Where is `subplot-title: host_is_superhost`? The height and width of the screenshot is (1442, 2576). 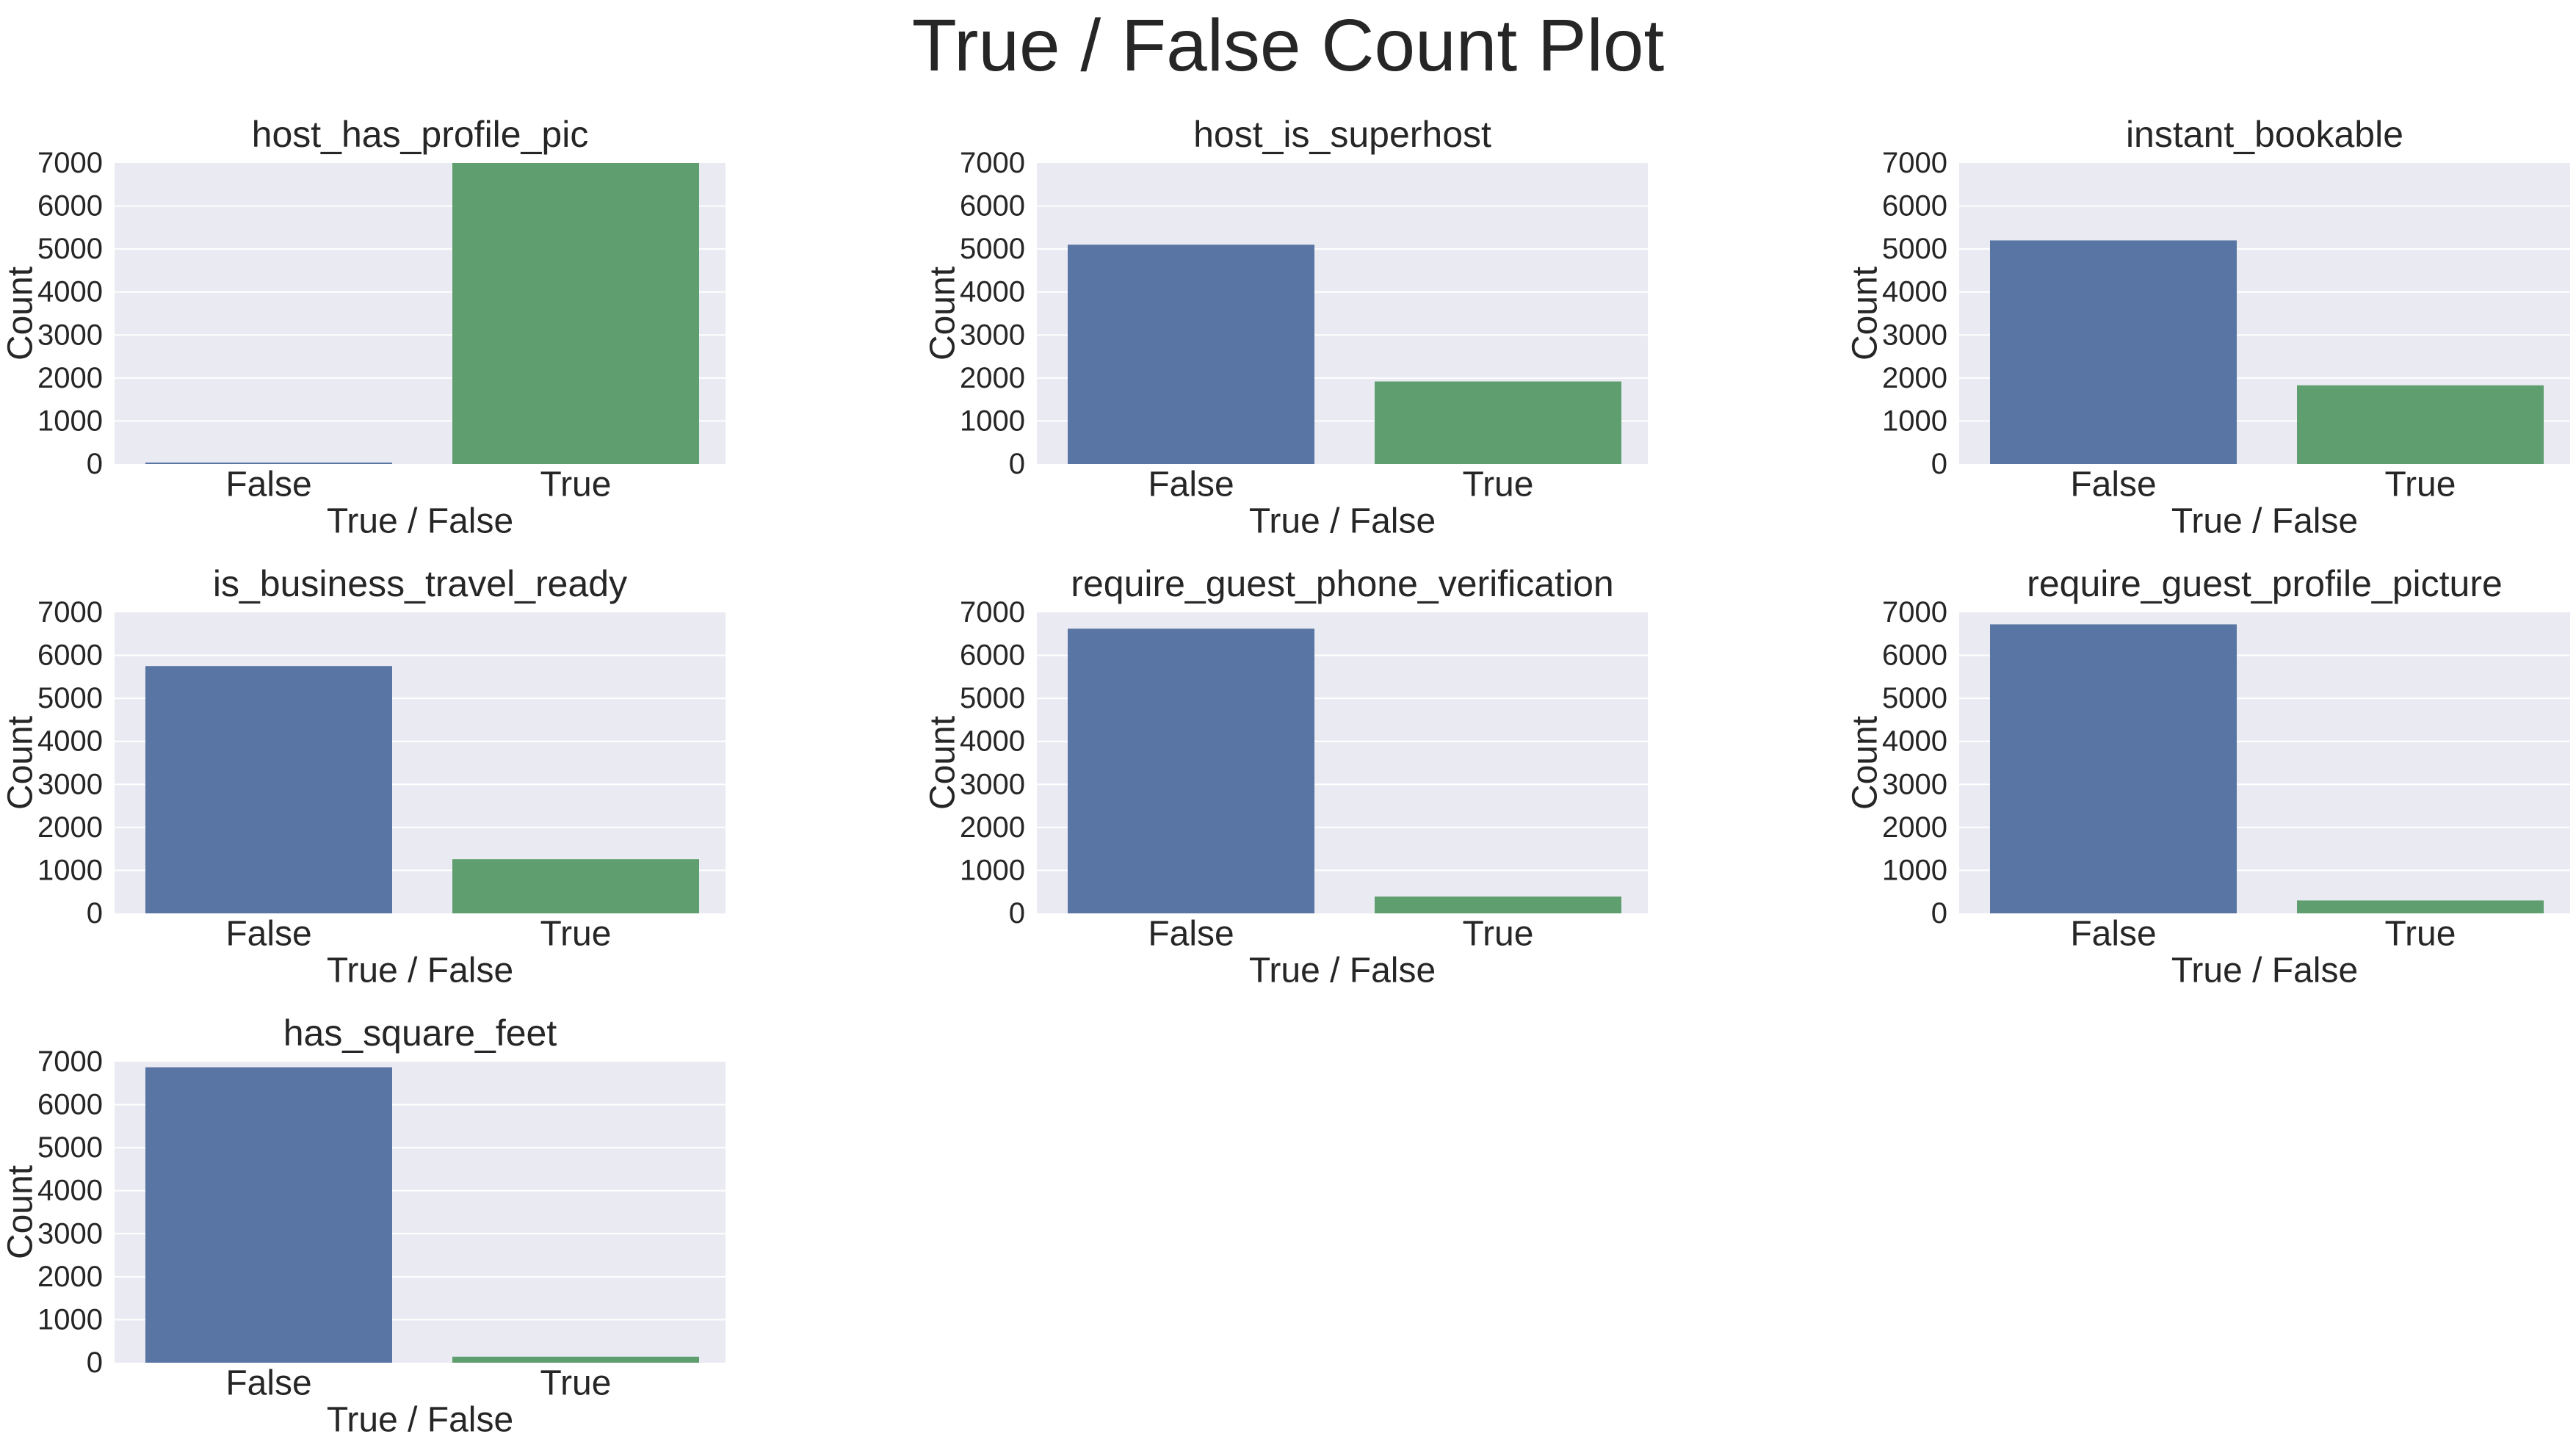
subplot-title: host_is_superhost is located at coordinates (1342, 134).